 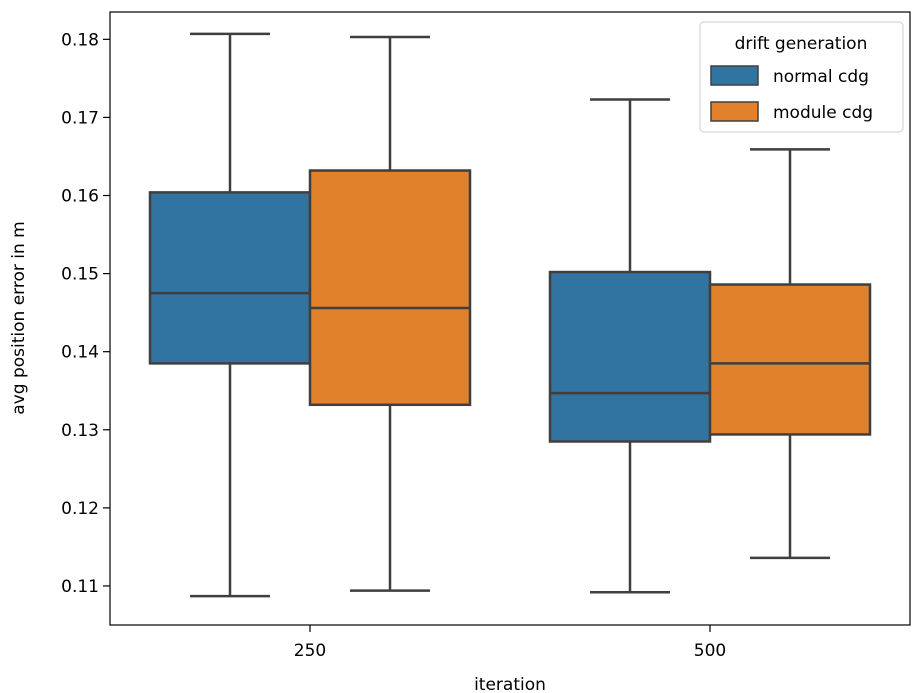 What do you see at coordinates (80, 587) in the screenshot?
I see `y-tick-label: 0.11` at bounding box center [80, 587].